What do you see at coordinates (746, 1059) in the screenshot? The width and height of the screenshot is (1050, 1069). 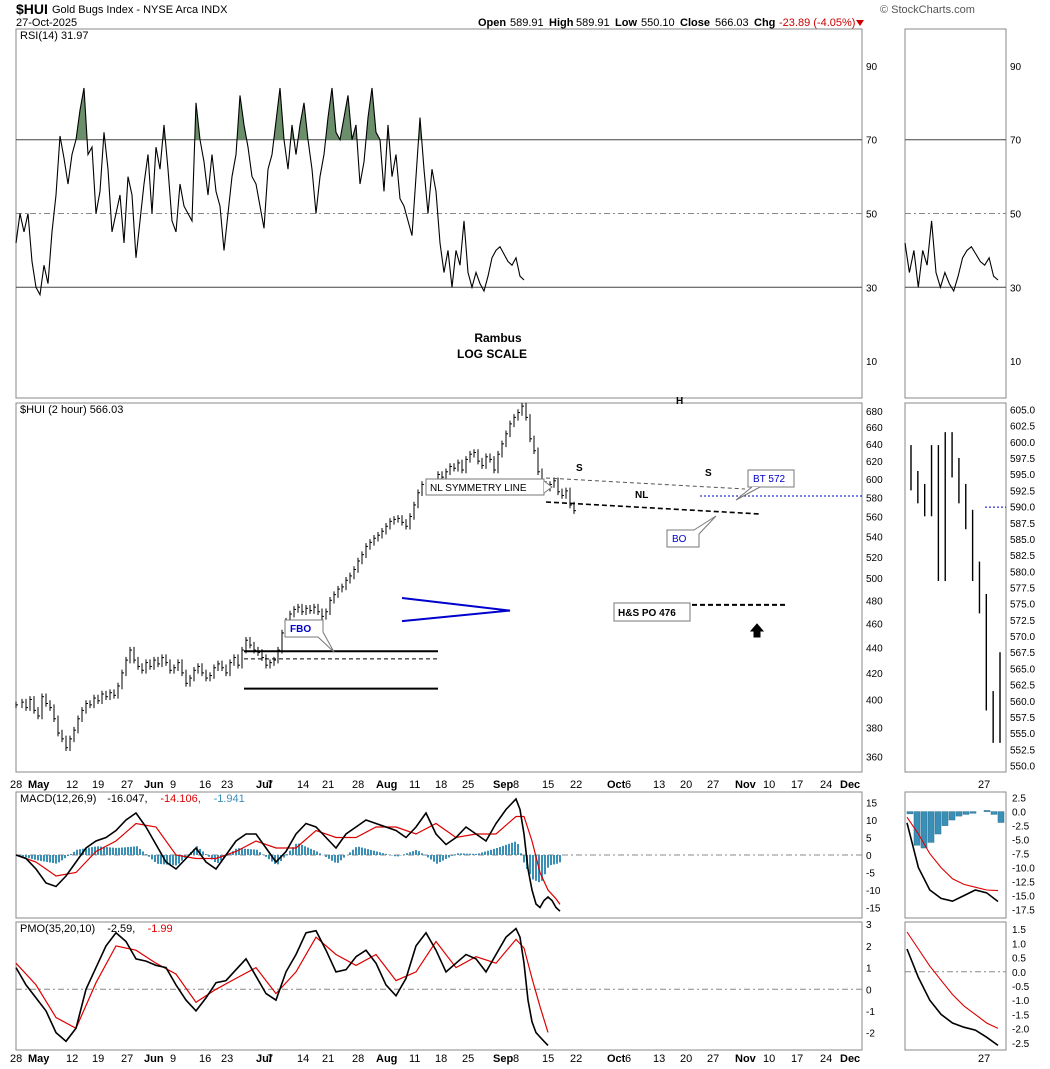 I see `x-axis-lower-label: Nov` at bounding box center [746, 1059].